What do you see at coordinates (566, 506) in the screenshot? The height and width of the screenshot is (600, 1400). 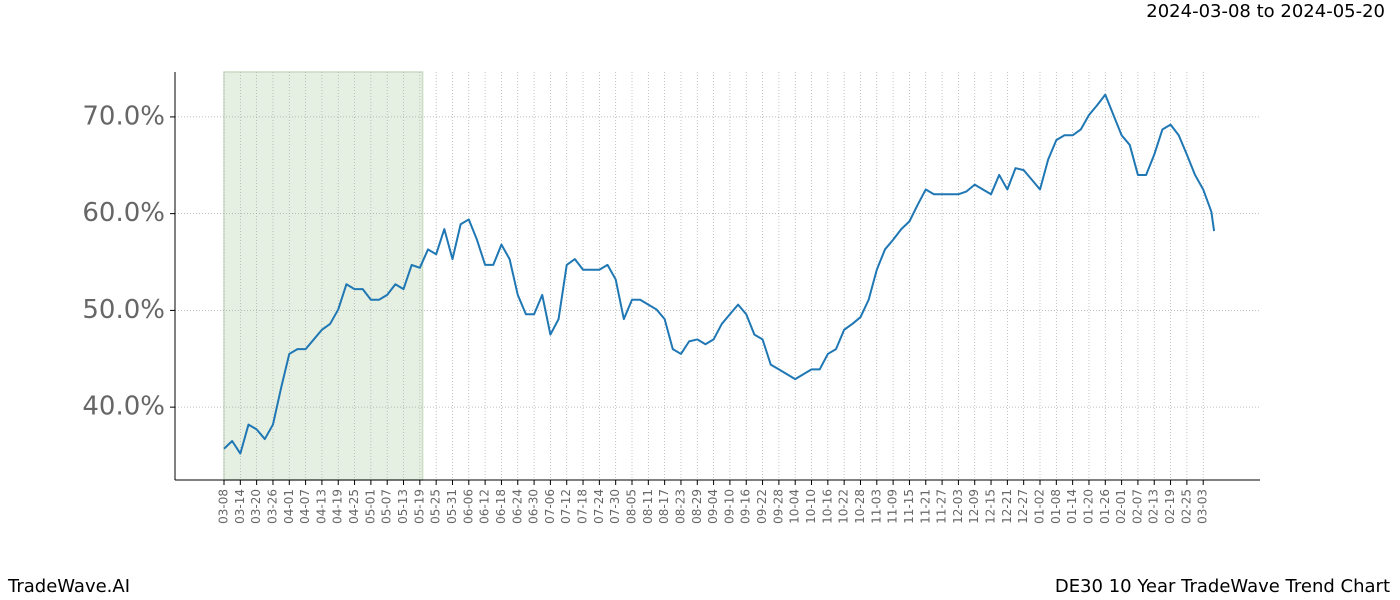 I see `x-tick-label: 07-12` at bounding box center [566, 506].